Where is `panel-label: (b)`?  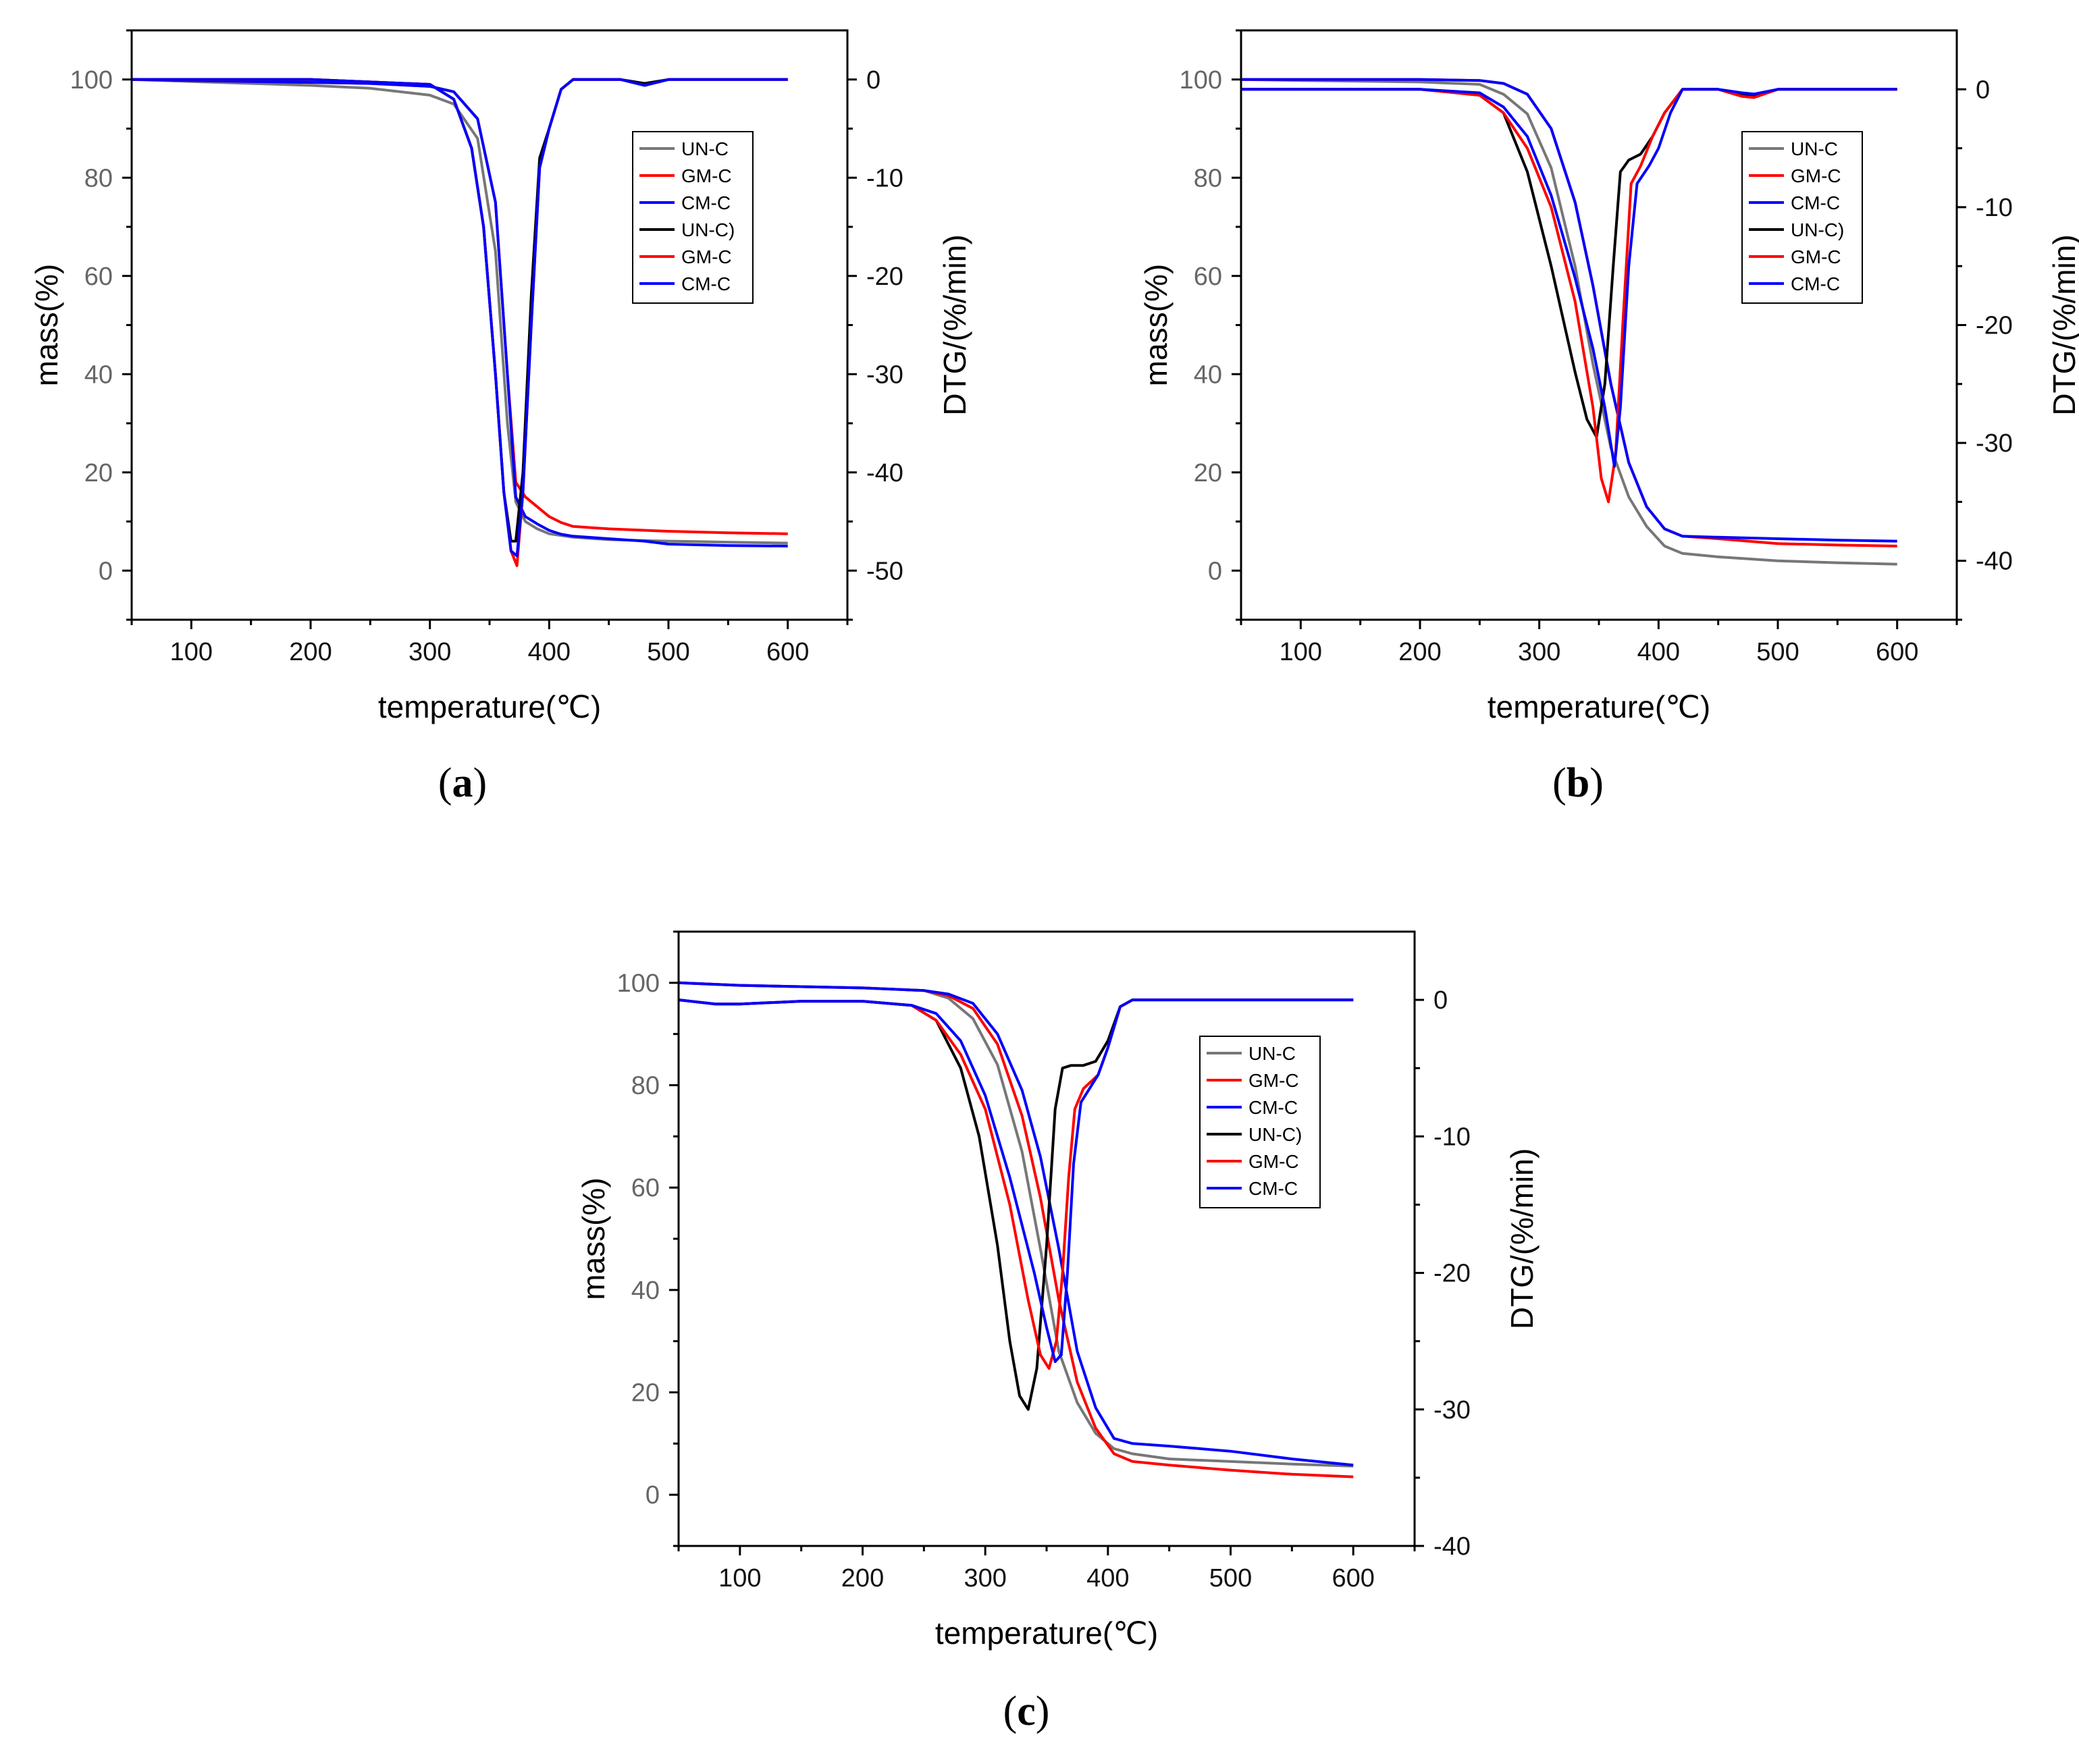 panel-label: (b) is located at coordinates (1578, 783).